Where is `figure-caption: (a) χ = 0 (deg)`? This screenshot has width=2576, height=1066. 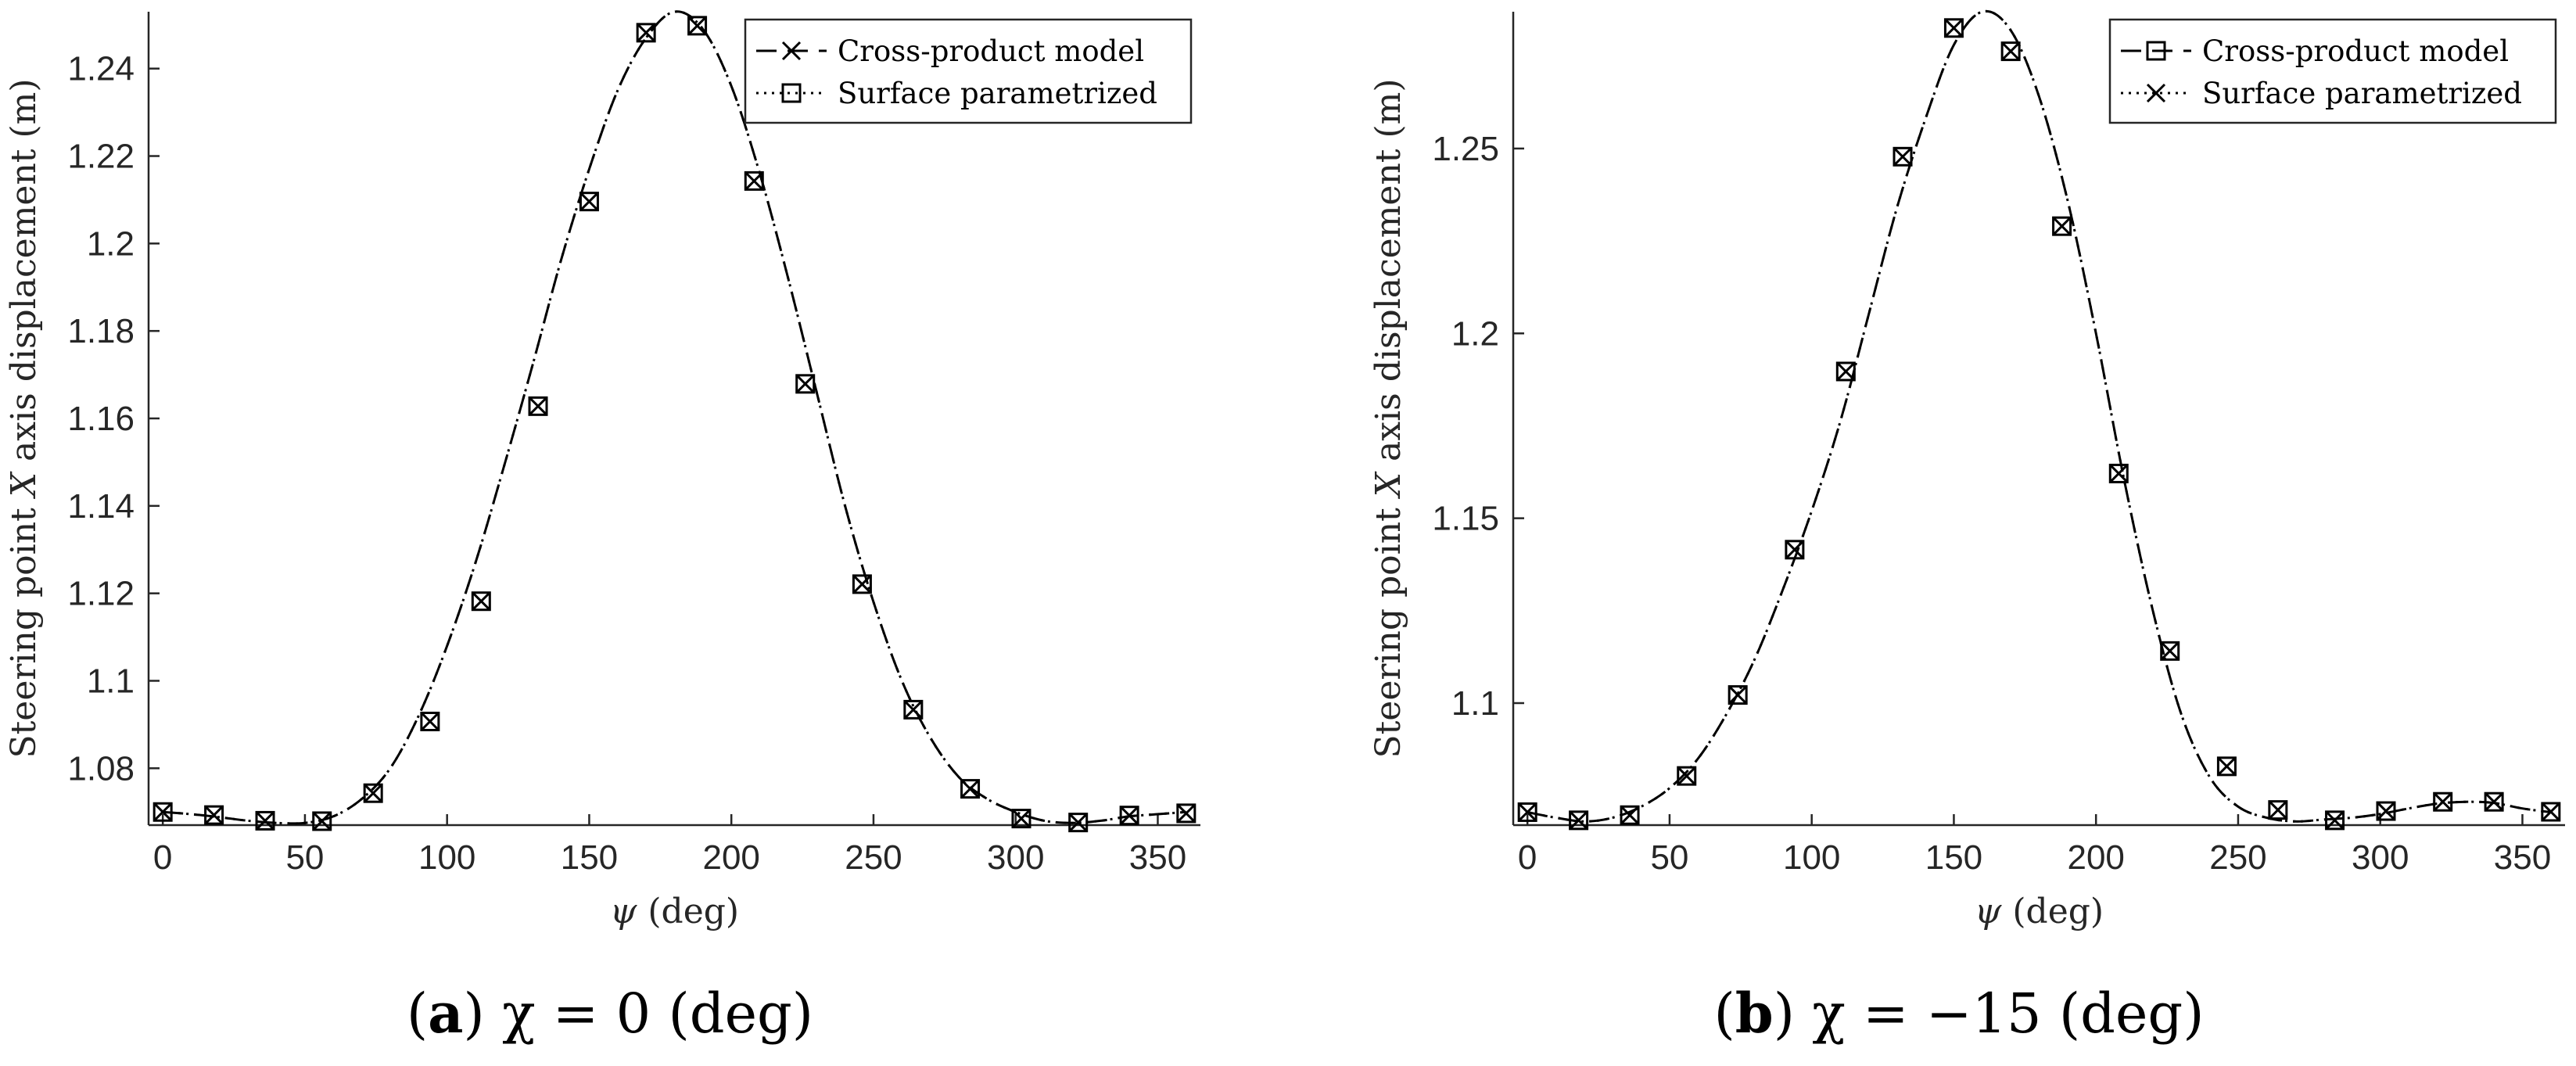
figure-caption: (a) χ = 0 (deg) is located at coordinates (610, 1013).